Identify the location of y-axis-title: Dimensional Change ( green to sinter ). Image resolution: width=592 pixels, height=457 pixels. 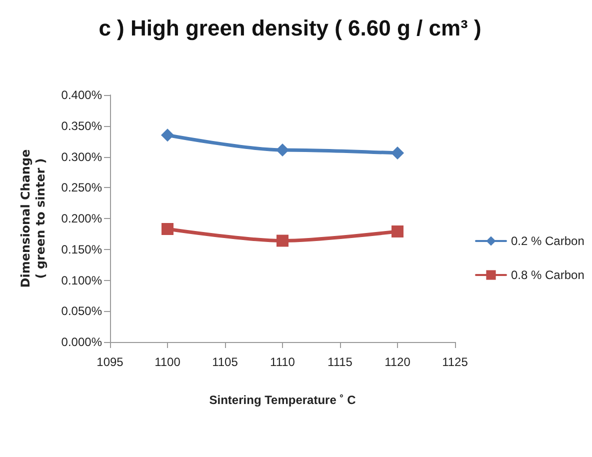
(33, 218).